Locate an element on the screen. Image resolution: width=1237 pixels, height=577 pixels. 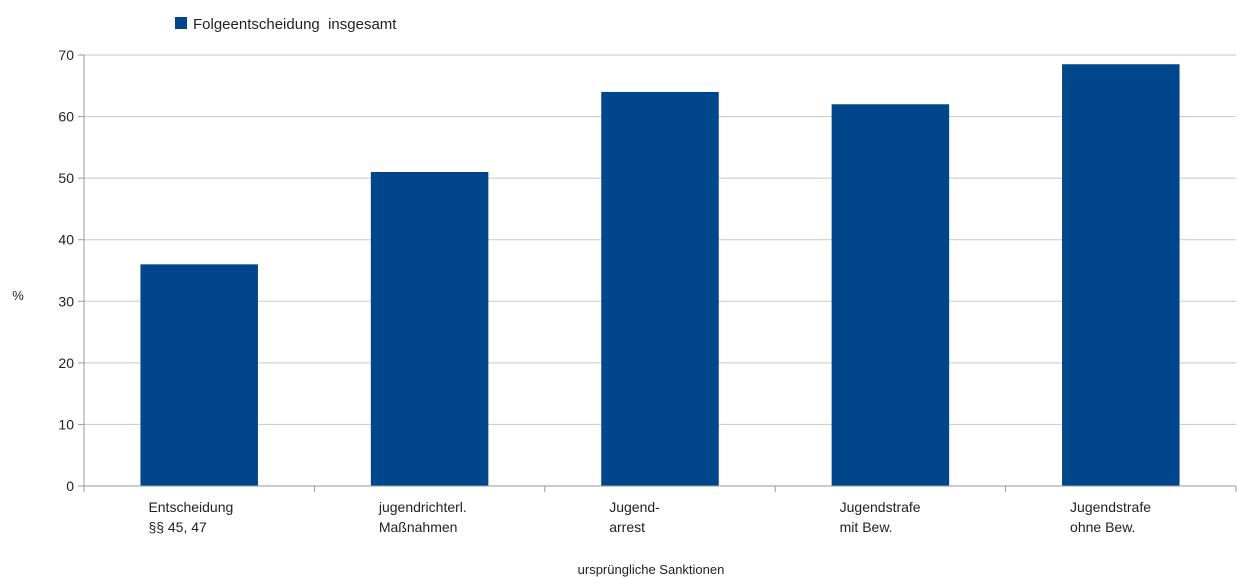
y-tick-label: 70 is located at coordinates (66, 55).